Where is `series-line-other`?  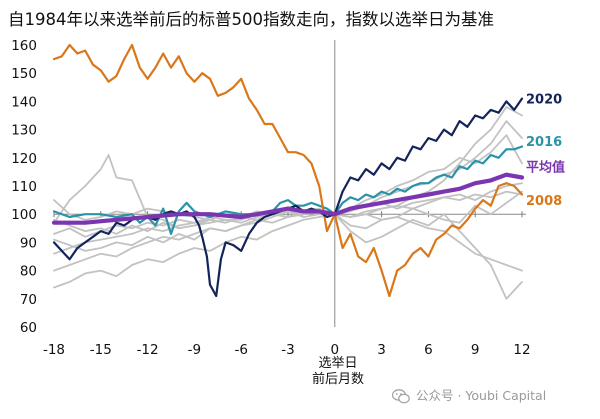 series-line-other is located at coordinates (288, 212).